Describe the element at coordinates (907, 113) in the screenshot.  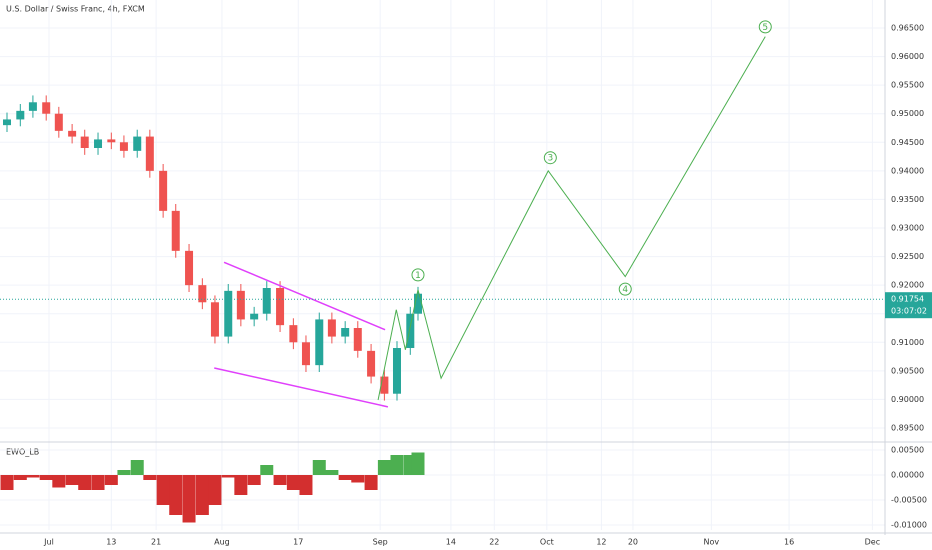
I see `y-tick-label: 0.95000` at that location.